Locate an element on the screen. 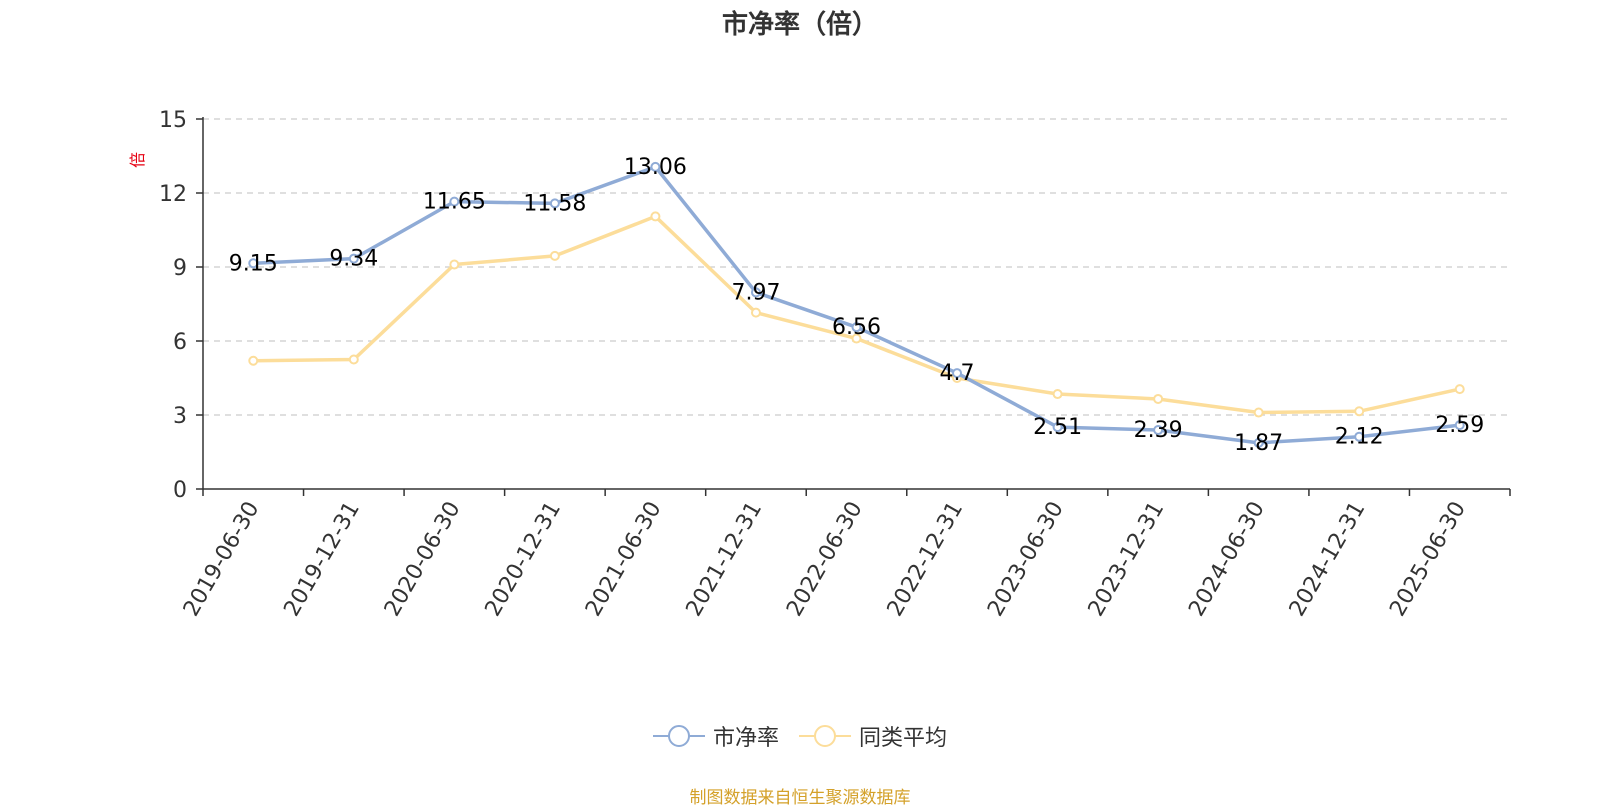  data-label: 2.39 is located at coordinates (1158, 430).